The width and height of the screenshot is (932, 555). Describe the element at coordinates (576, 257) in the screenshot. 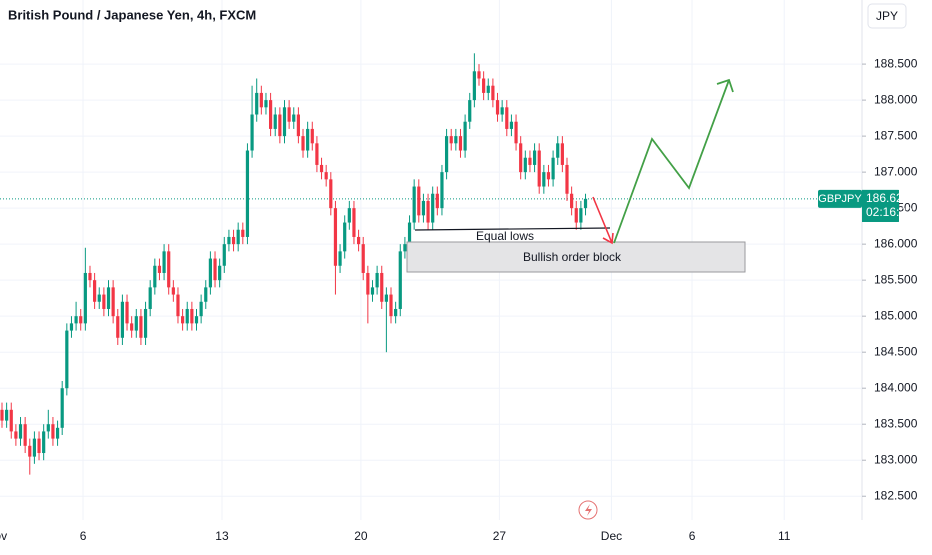

I see `order-block` at that location.